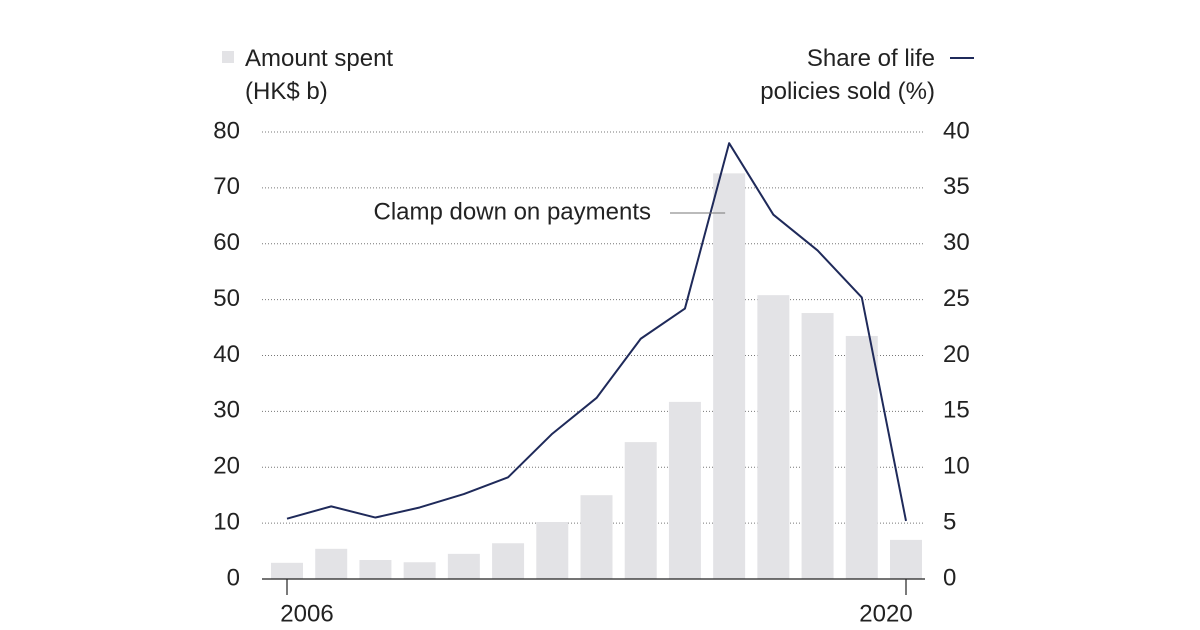 The height and width of the screenshot is (630, 1200). I want to click on annotation: Clamp down on payments, so click(512, 211).